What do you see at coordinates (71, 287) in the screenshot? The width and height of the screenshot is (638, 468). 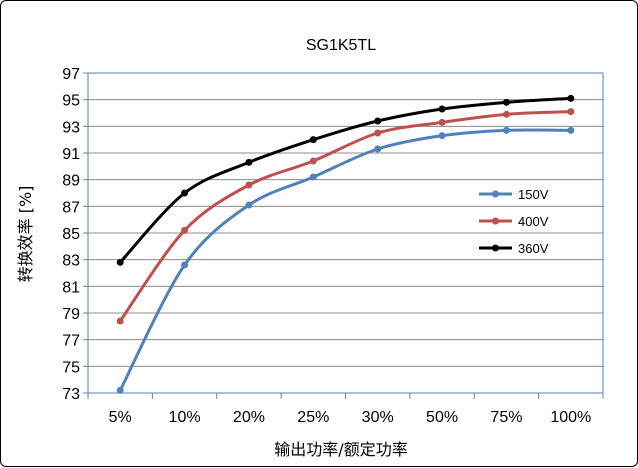 I see `y-tick-label: 81` at bounding box center [71, 287].